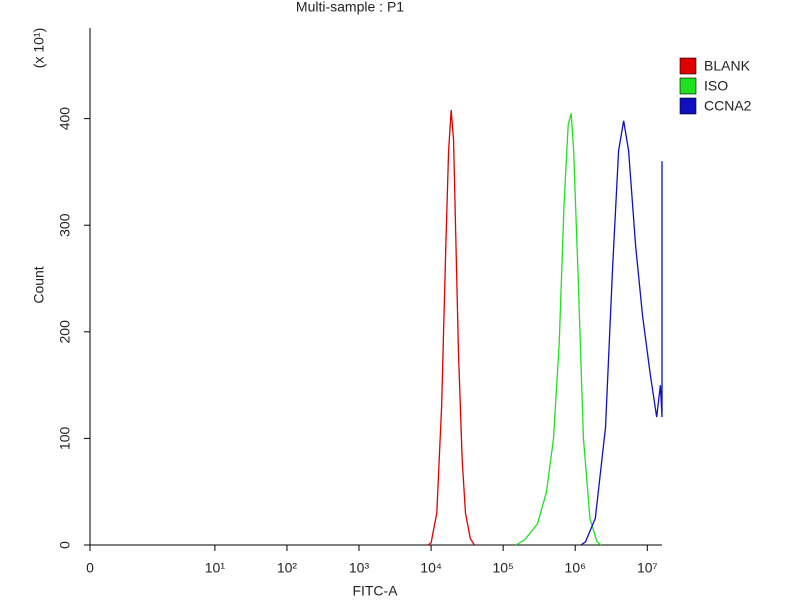 This screenshot has height=600, width=800. What do you see at coordinates (90, 568) in the screenshot?
I see `x-tick-label: 0` at bounding box center [90, 568].